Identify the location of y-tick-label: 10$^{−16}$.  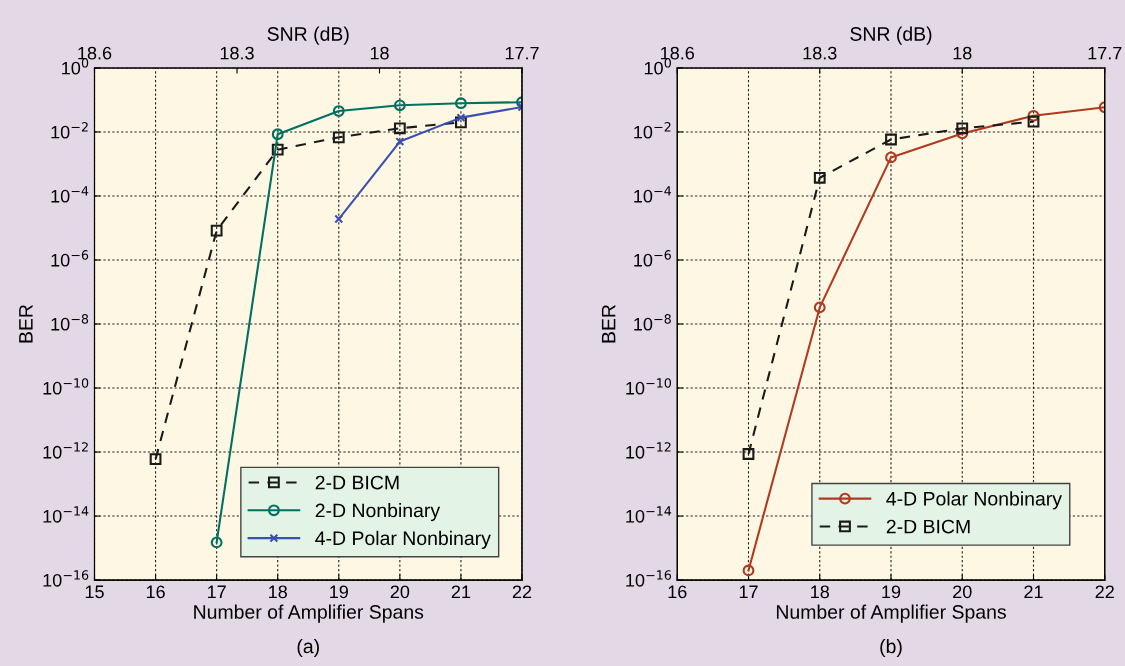
(66, 578).